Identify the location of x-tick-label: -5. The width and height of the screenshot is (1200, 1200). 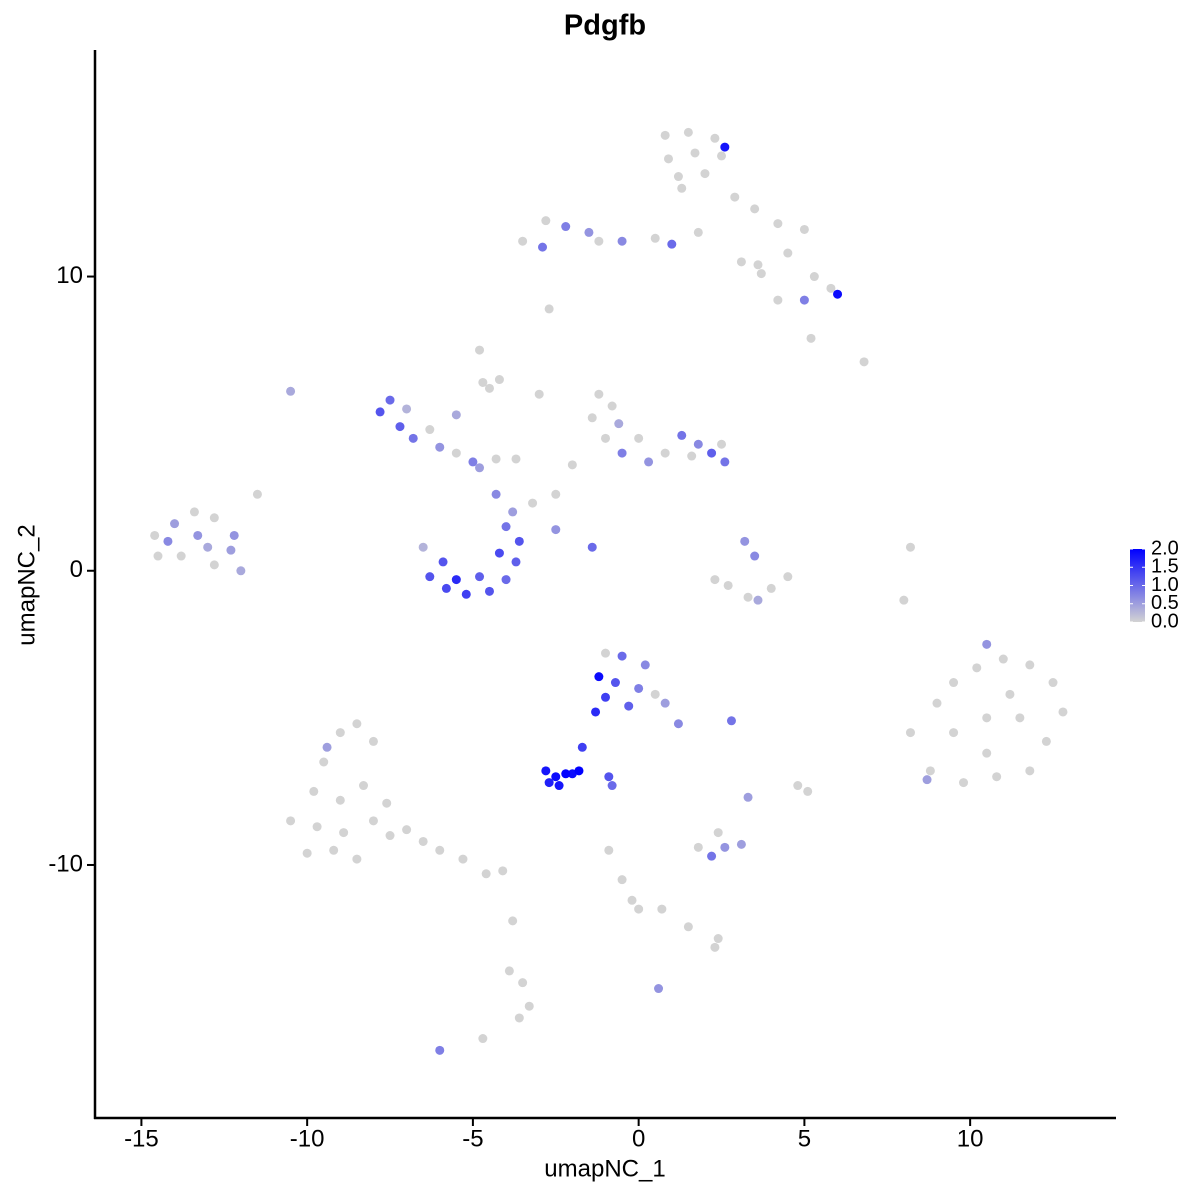
(472, 1138).